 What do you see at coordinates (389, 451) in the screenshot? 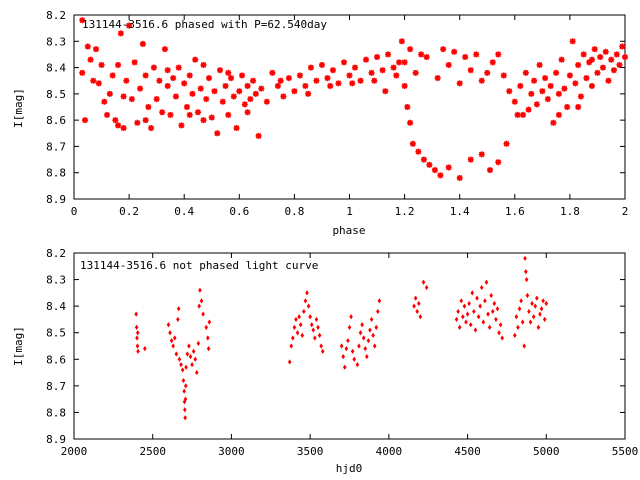
I see `x-tick-label: 4000` at bounding box center [389, 451].